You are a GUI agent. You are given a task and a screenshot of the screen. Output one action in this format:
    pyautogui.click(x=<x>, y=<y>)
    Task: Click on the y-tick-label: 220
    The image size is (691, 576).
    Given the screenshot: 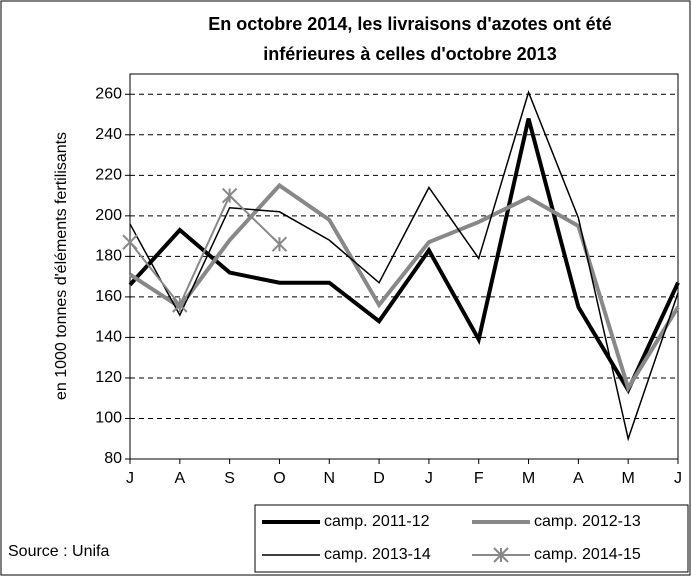 What is the action you would take?
    pyautogui.click(x=108, y=175)
    